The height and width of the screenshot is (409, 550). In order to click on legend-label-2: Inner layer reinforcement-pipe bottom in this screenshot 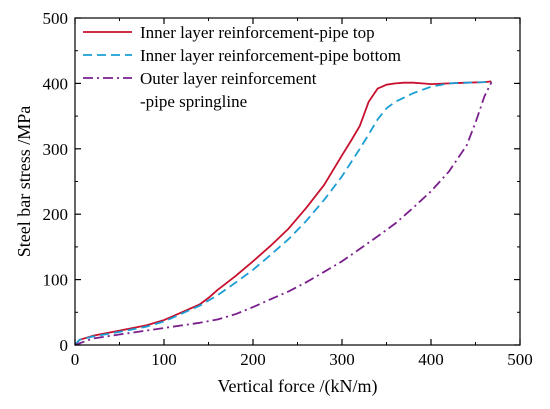, I will do `click(270, 55)`.